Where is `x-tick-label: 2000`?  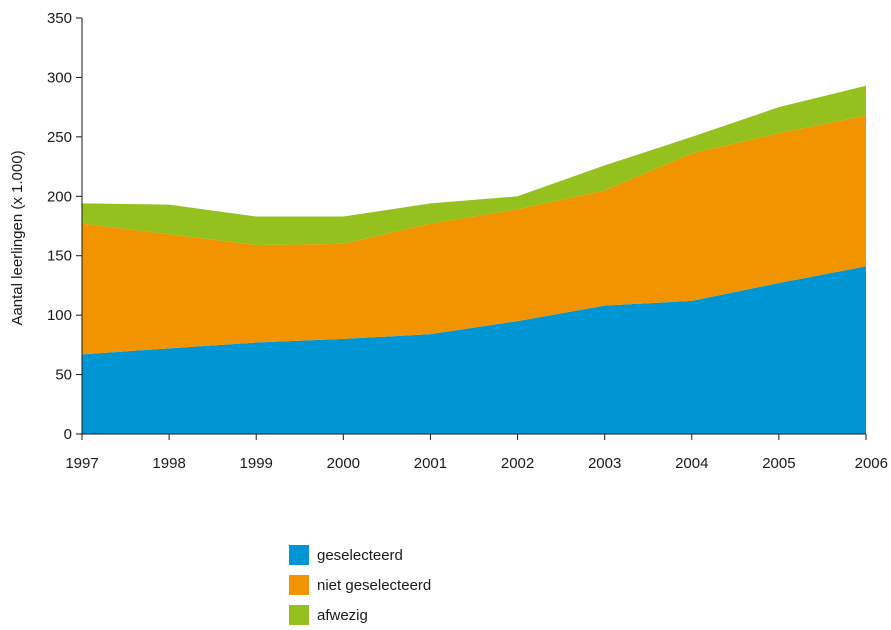
x-tick-label: 2000 is located at coordinates (343, 463).